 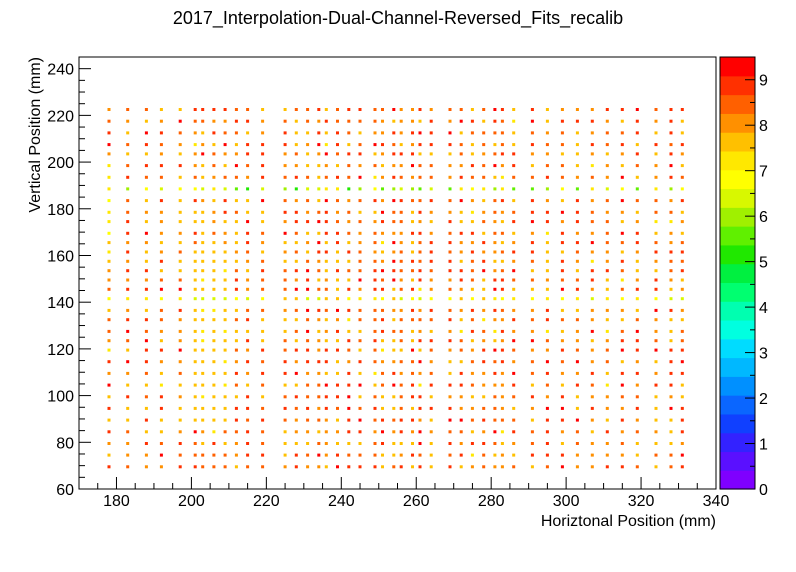 I want to click on z-tick-label: 7, so click(x=763, y=172).